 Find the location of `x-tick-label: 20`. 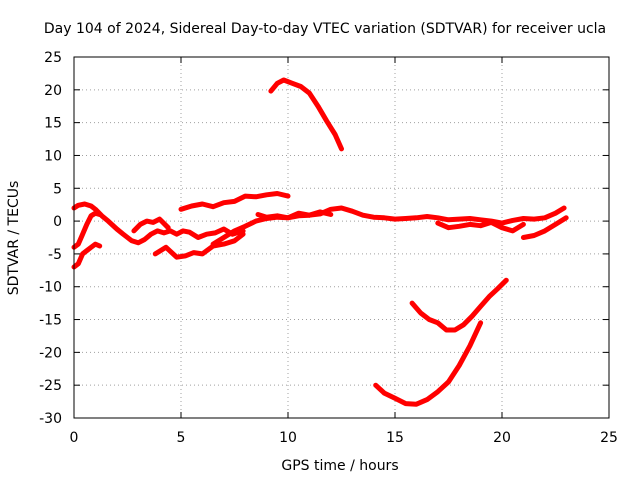

x-tick-label: 20 is located at coordinates (502, 438).